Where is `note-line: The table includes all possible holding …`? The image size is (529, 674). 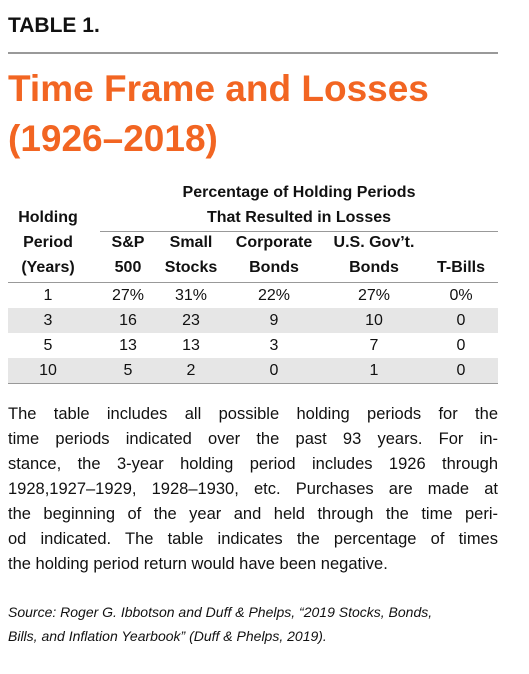
note-line: The table includes all possible holding … is located at coordinates (253, 414).